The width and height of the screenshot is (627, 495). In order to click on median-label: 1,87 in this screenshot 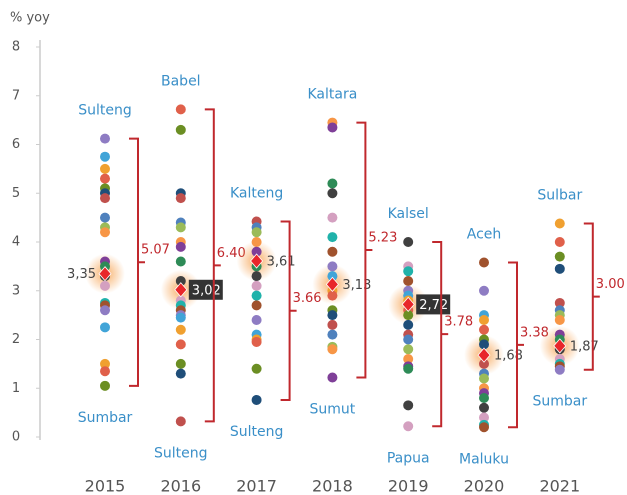, I will do `click(584, 346)`.